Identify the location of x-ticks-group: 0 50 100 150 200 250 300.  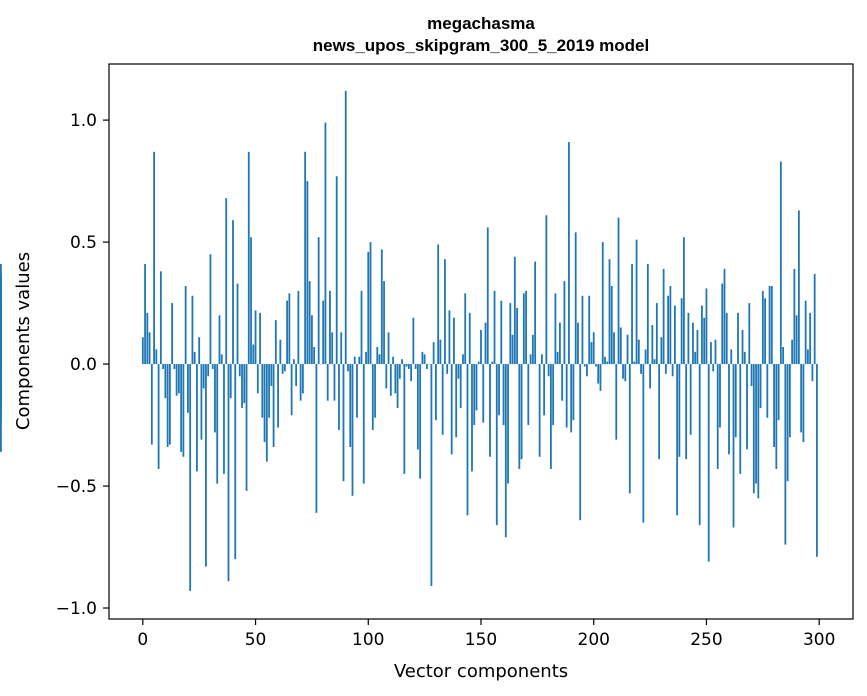
(486, 634).